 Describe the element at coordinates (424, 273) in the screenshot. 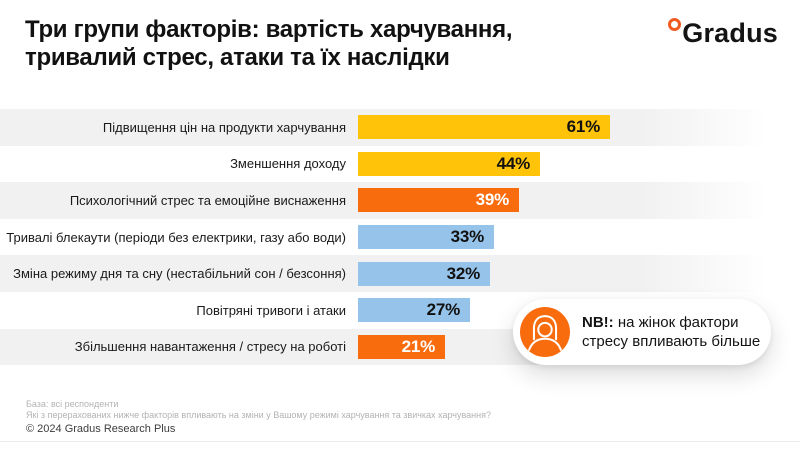

I see `bar: 32%` at that location.